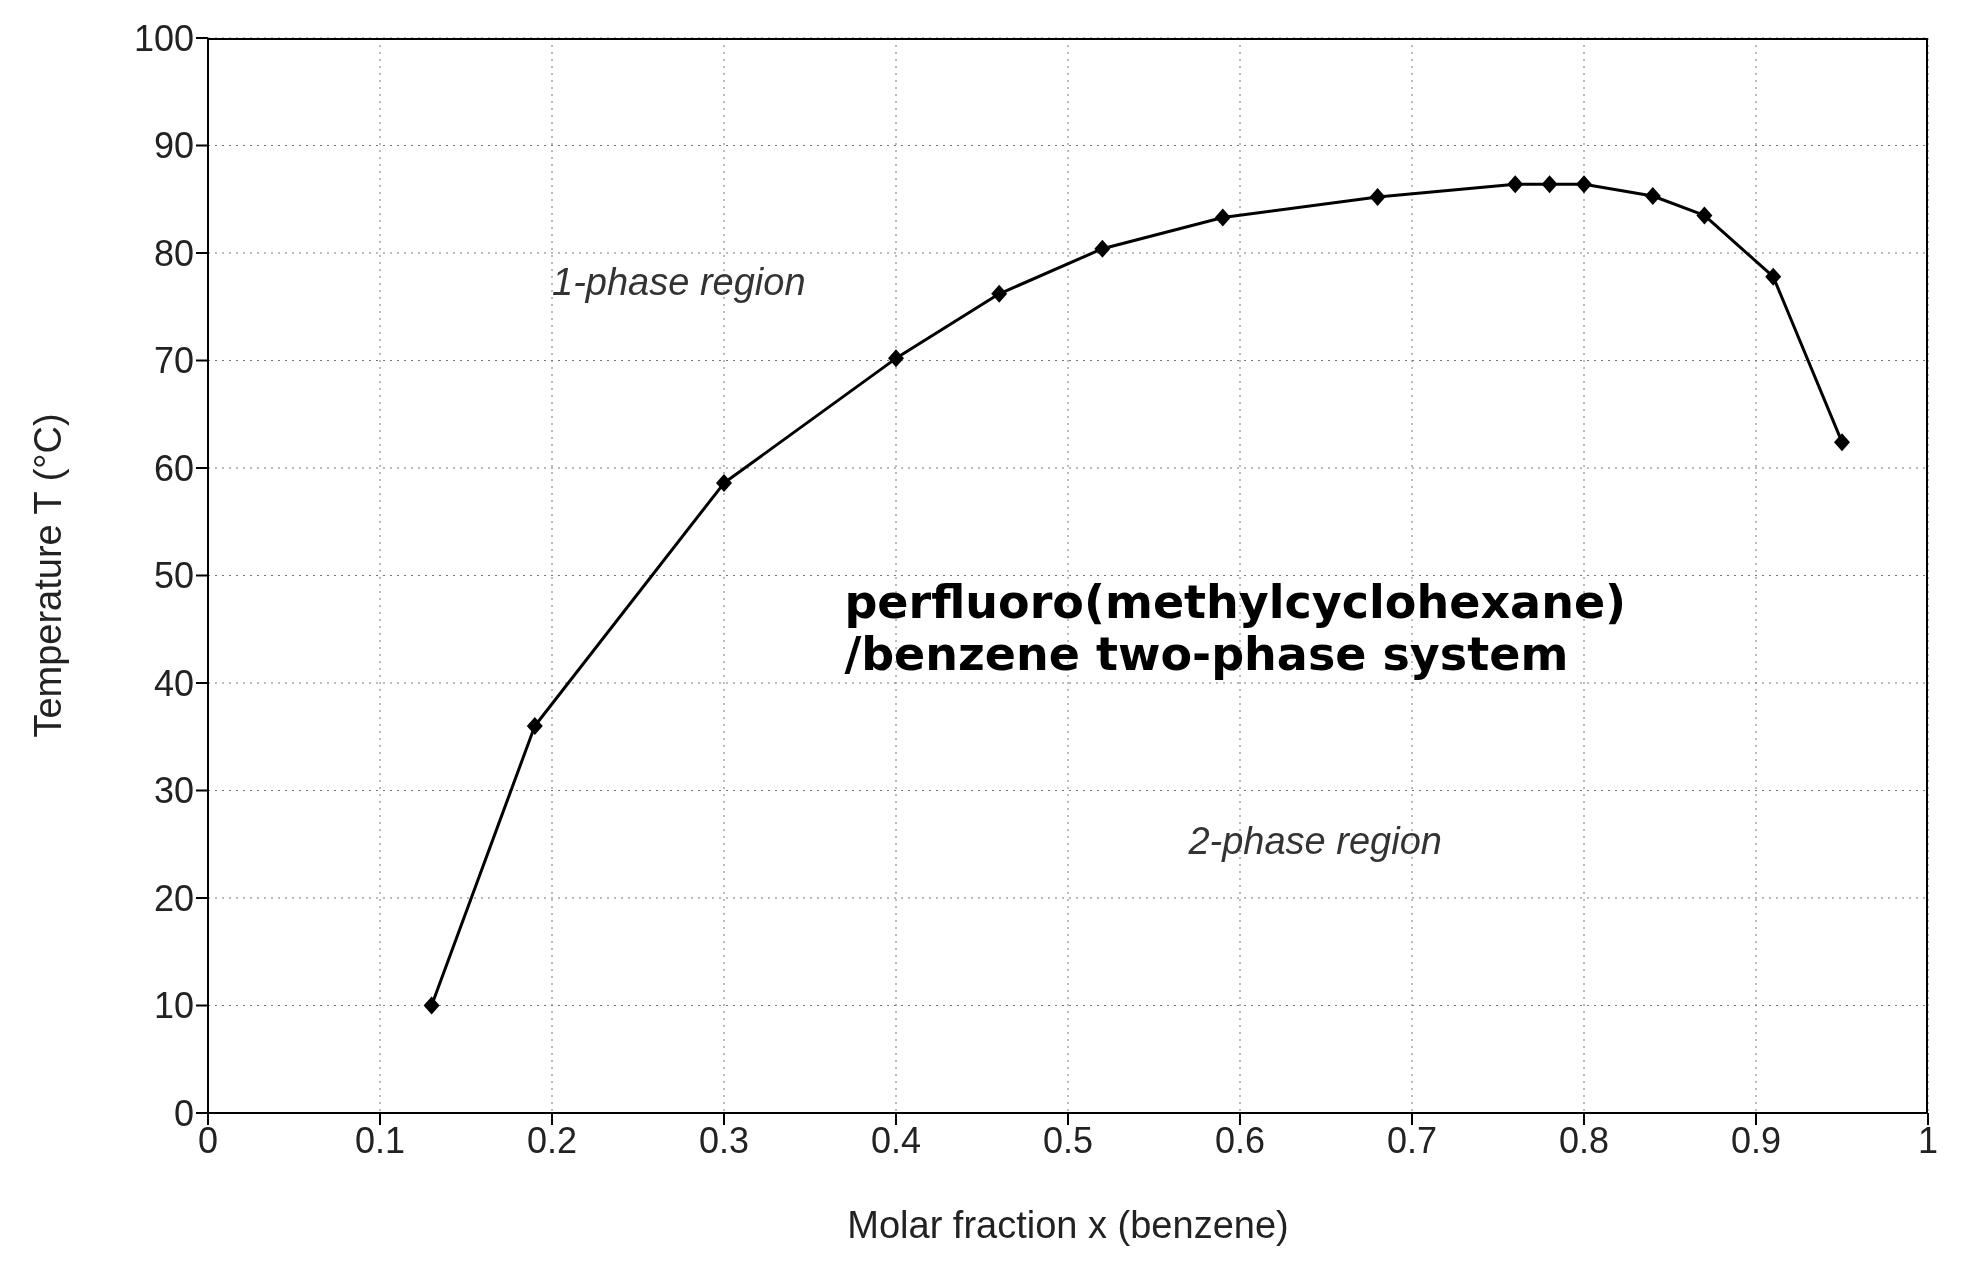 The height and width of the screenshot is (1263, 1968). I want to click on x-axis-title: Molar fraction x (benzene), so click(1068, 1225).